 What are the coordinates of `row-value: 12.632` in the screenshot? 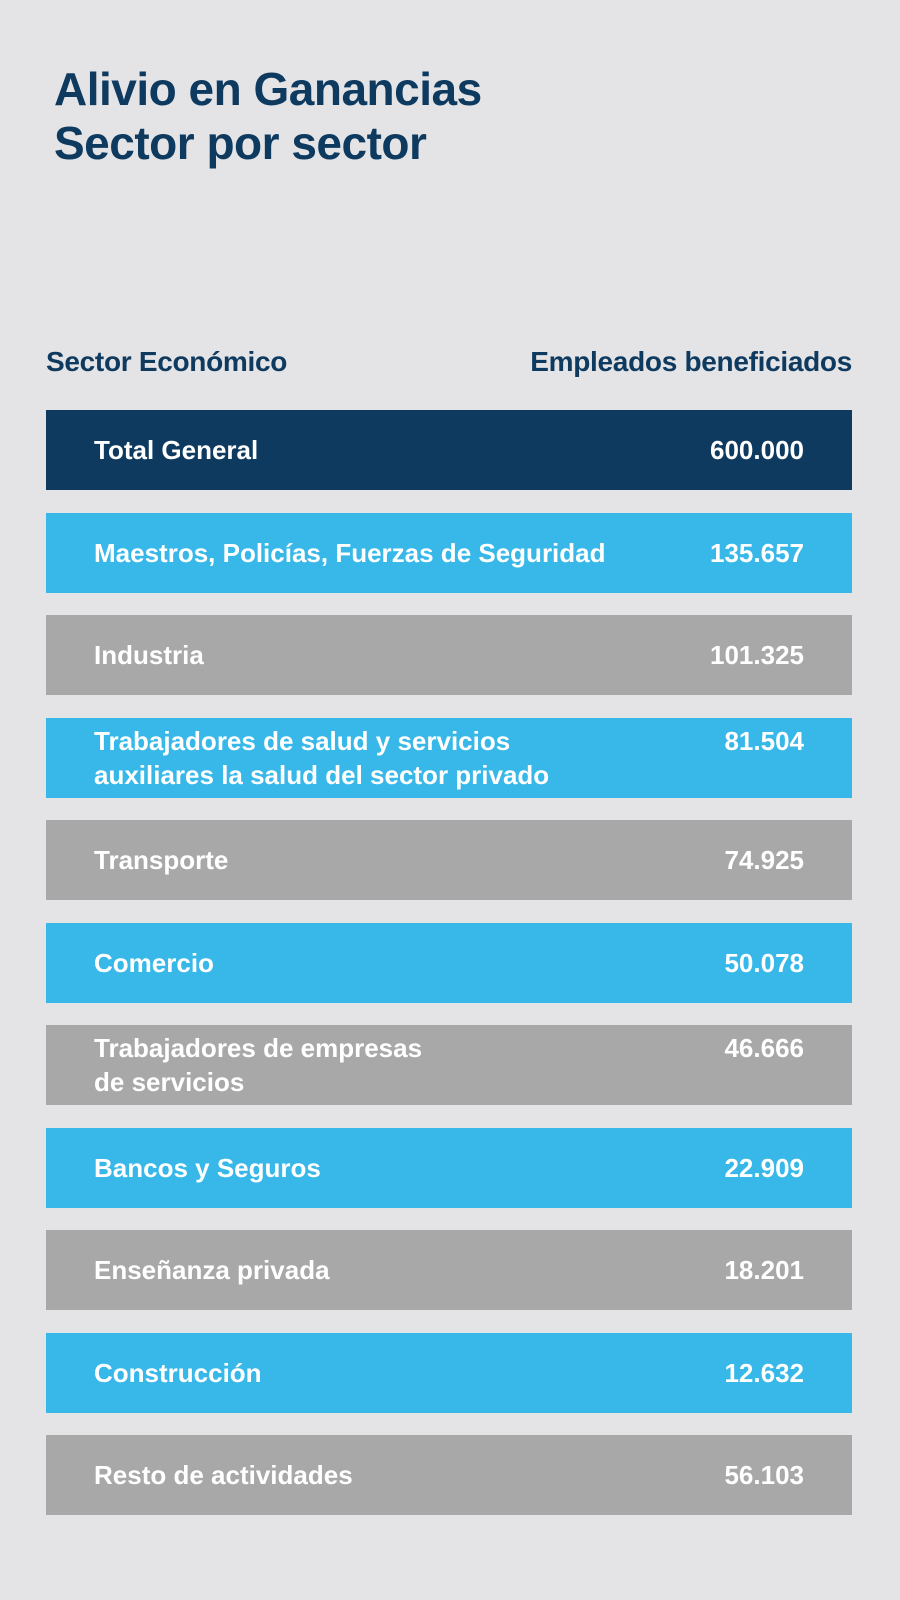 It's located at (764, 1372).